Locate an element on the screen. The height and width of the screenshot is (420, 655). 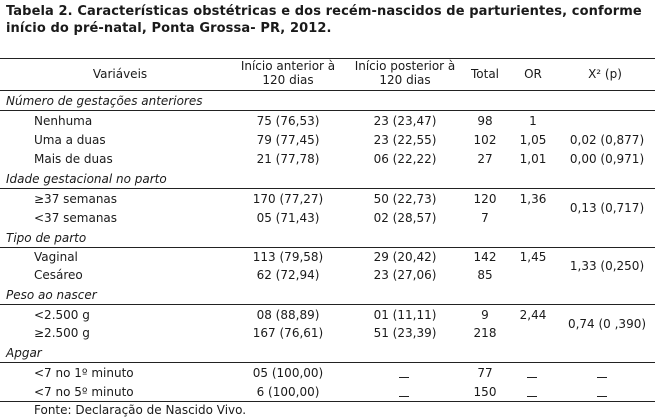
cell-or: 1,01 is located at coordinates (533, 159).